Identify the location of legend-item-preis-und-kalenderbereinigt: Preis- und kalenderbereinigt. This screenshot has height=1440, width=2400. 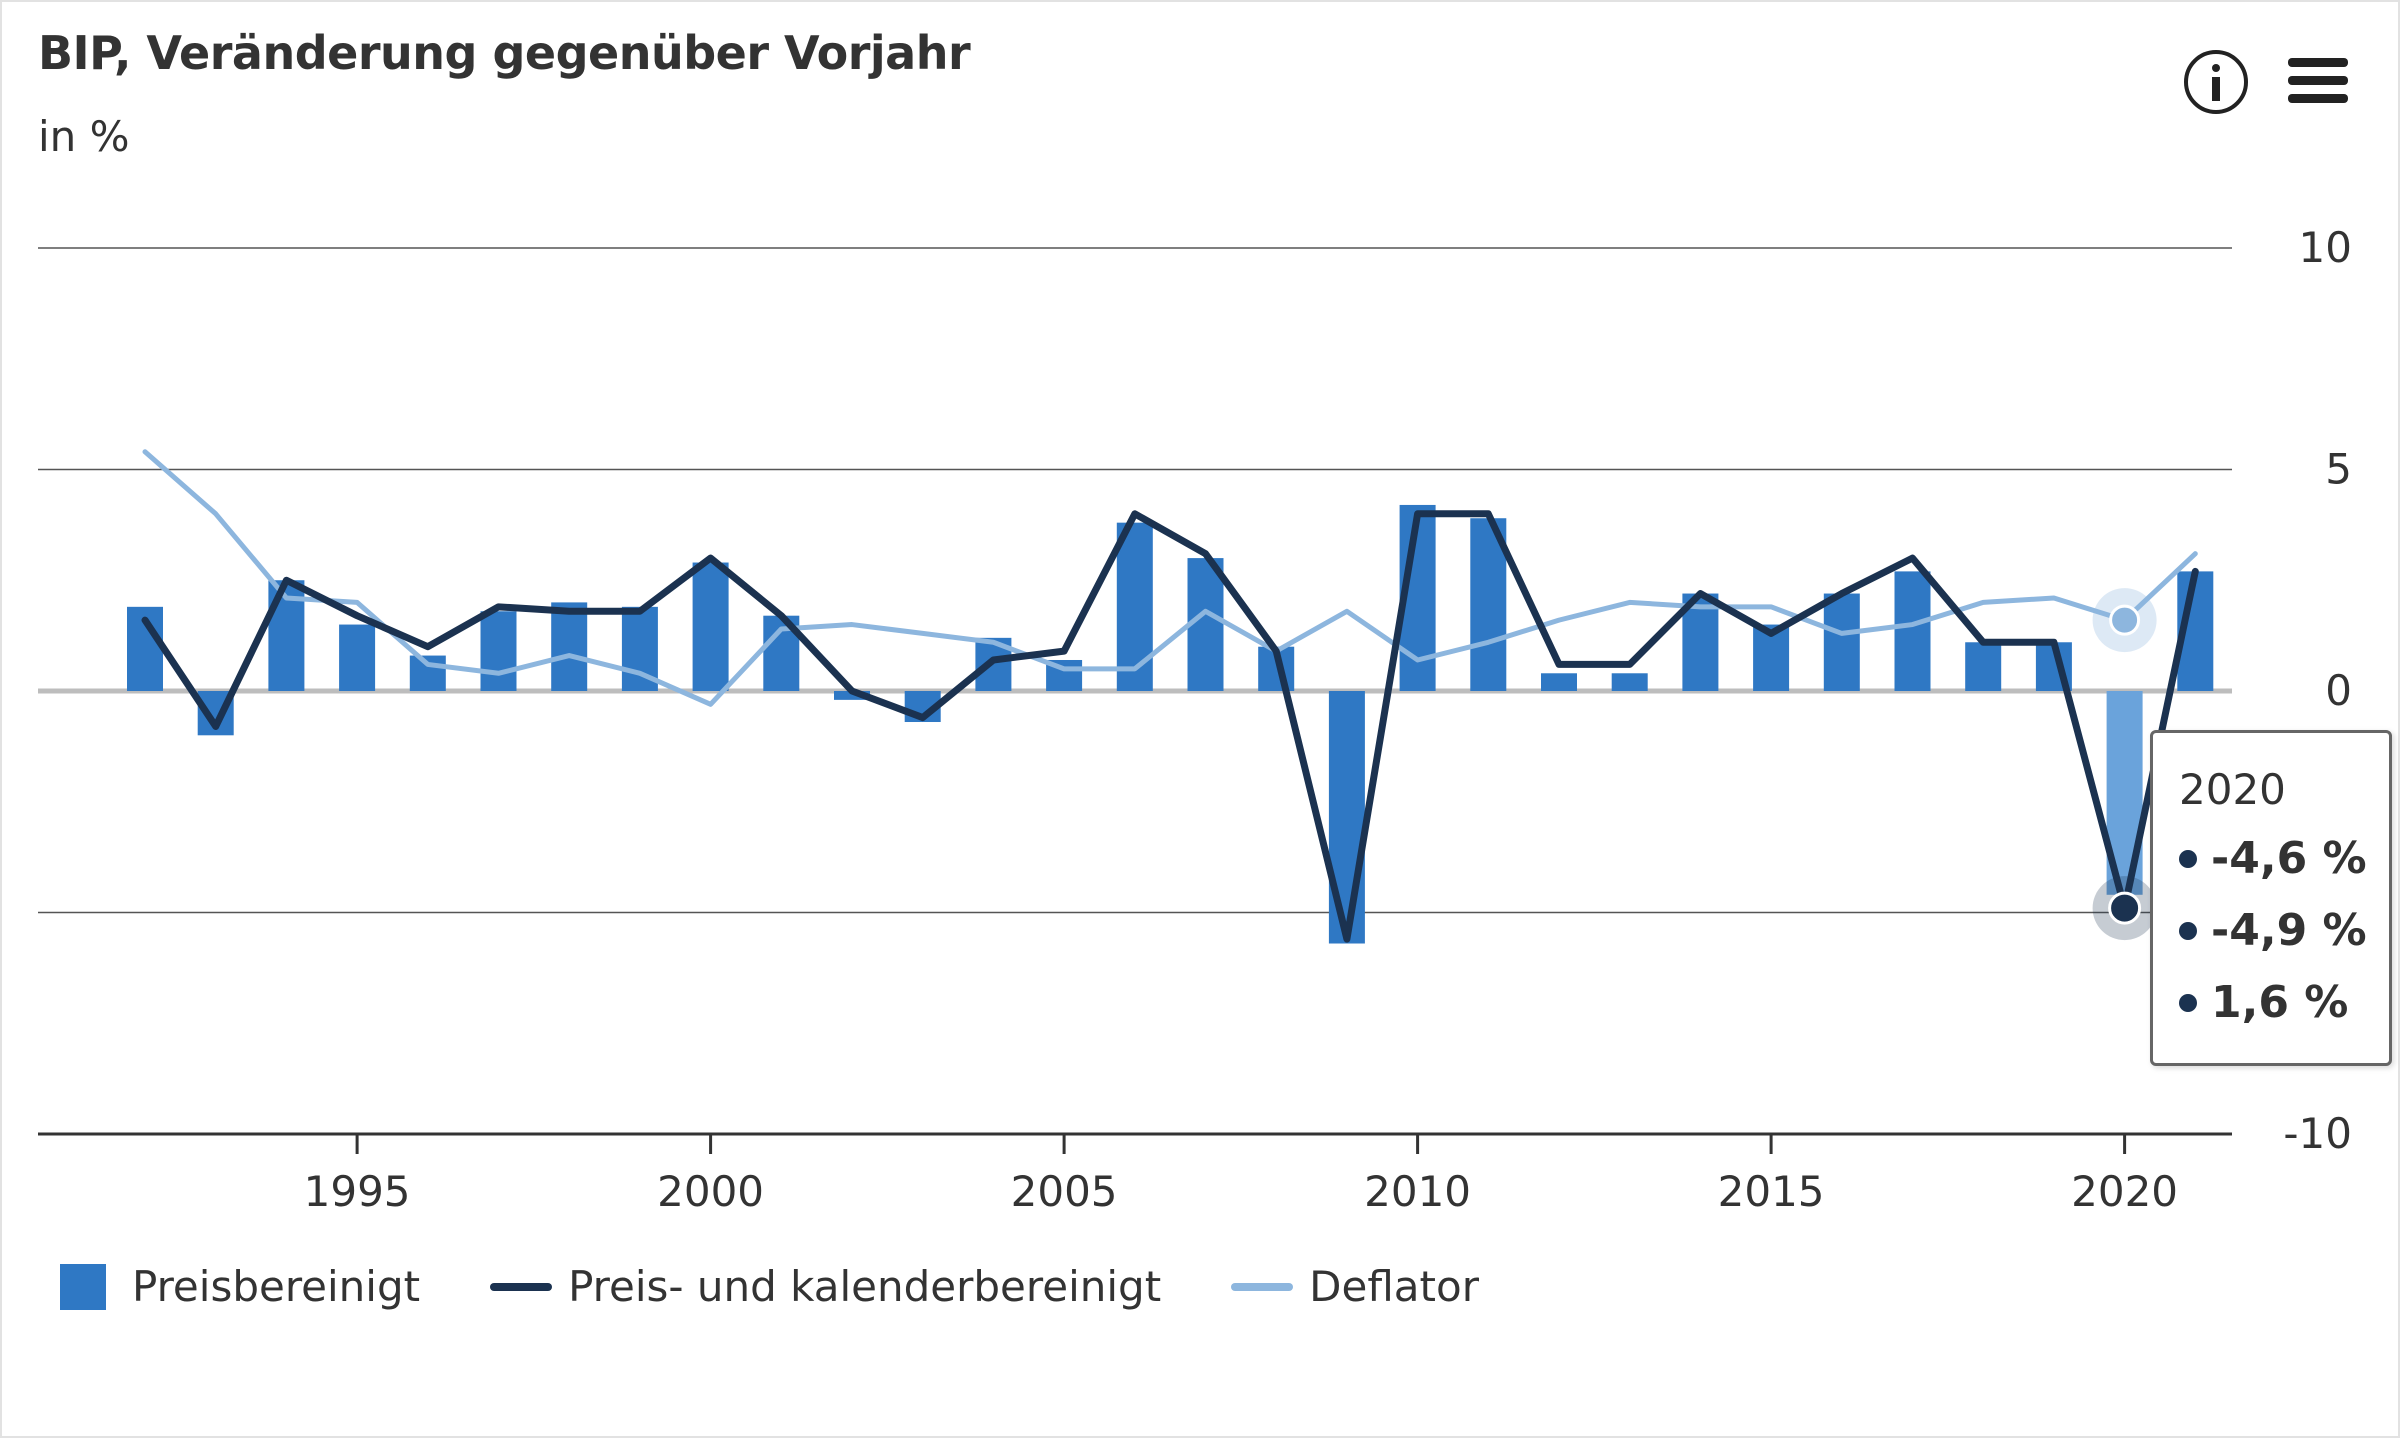
(825, 1286).